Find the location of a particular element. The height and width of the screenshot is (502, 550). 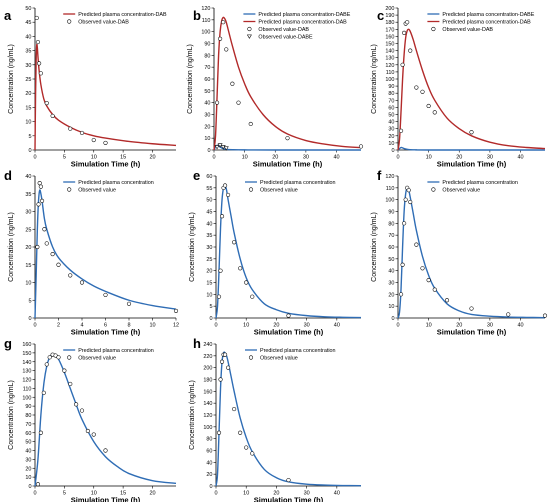

legend-entry: Predicted plasma concentration-DAB is located at coordinates (122, 15).